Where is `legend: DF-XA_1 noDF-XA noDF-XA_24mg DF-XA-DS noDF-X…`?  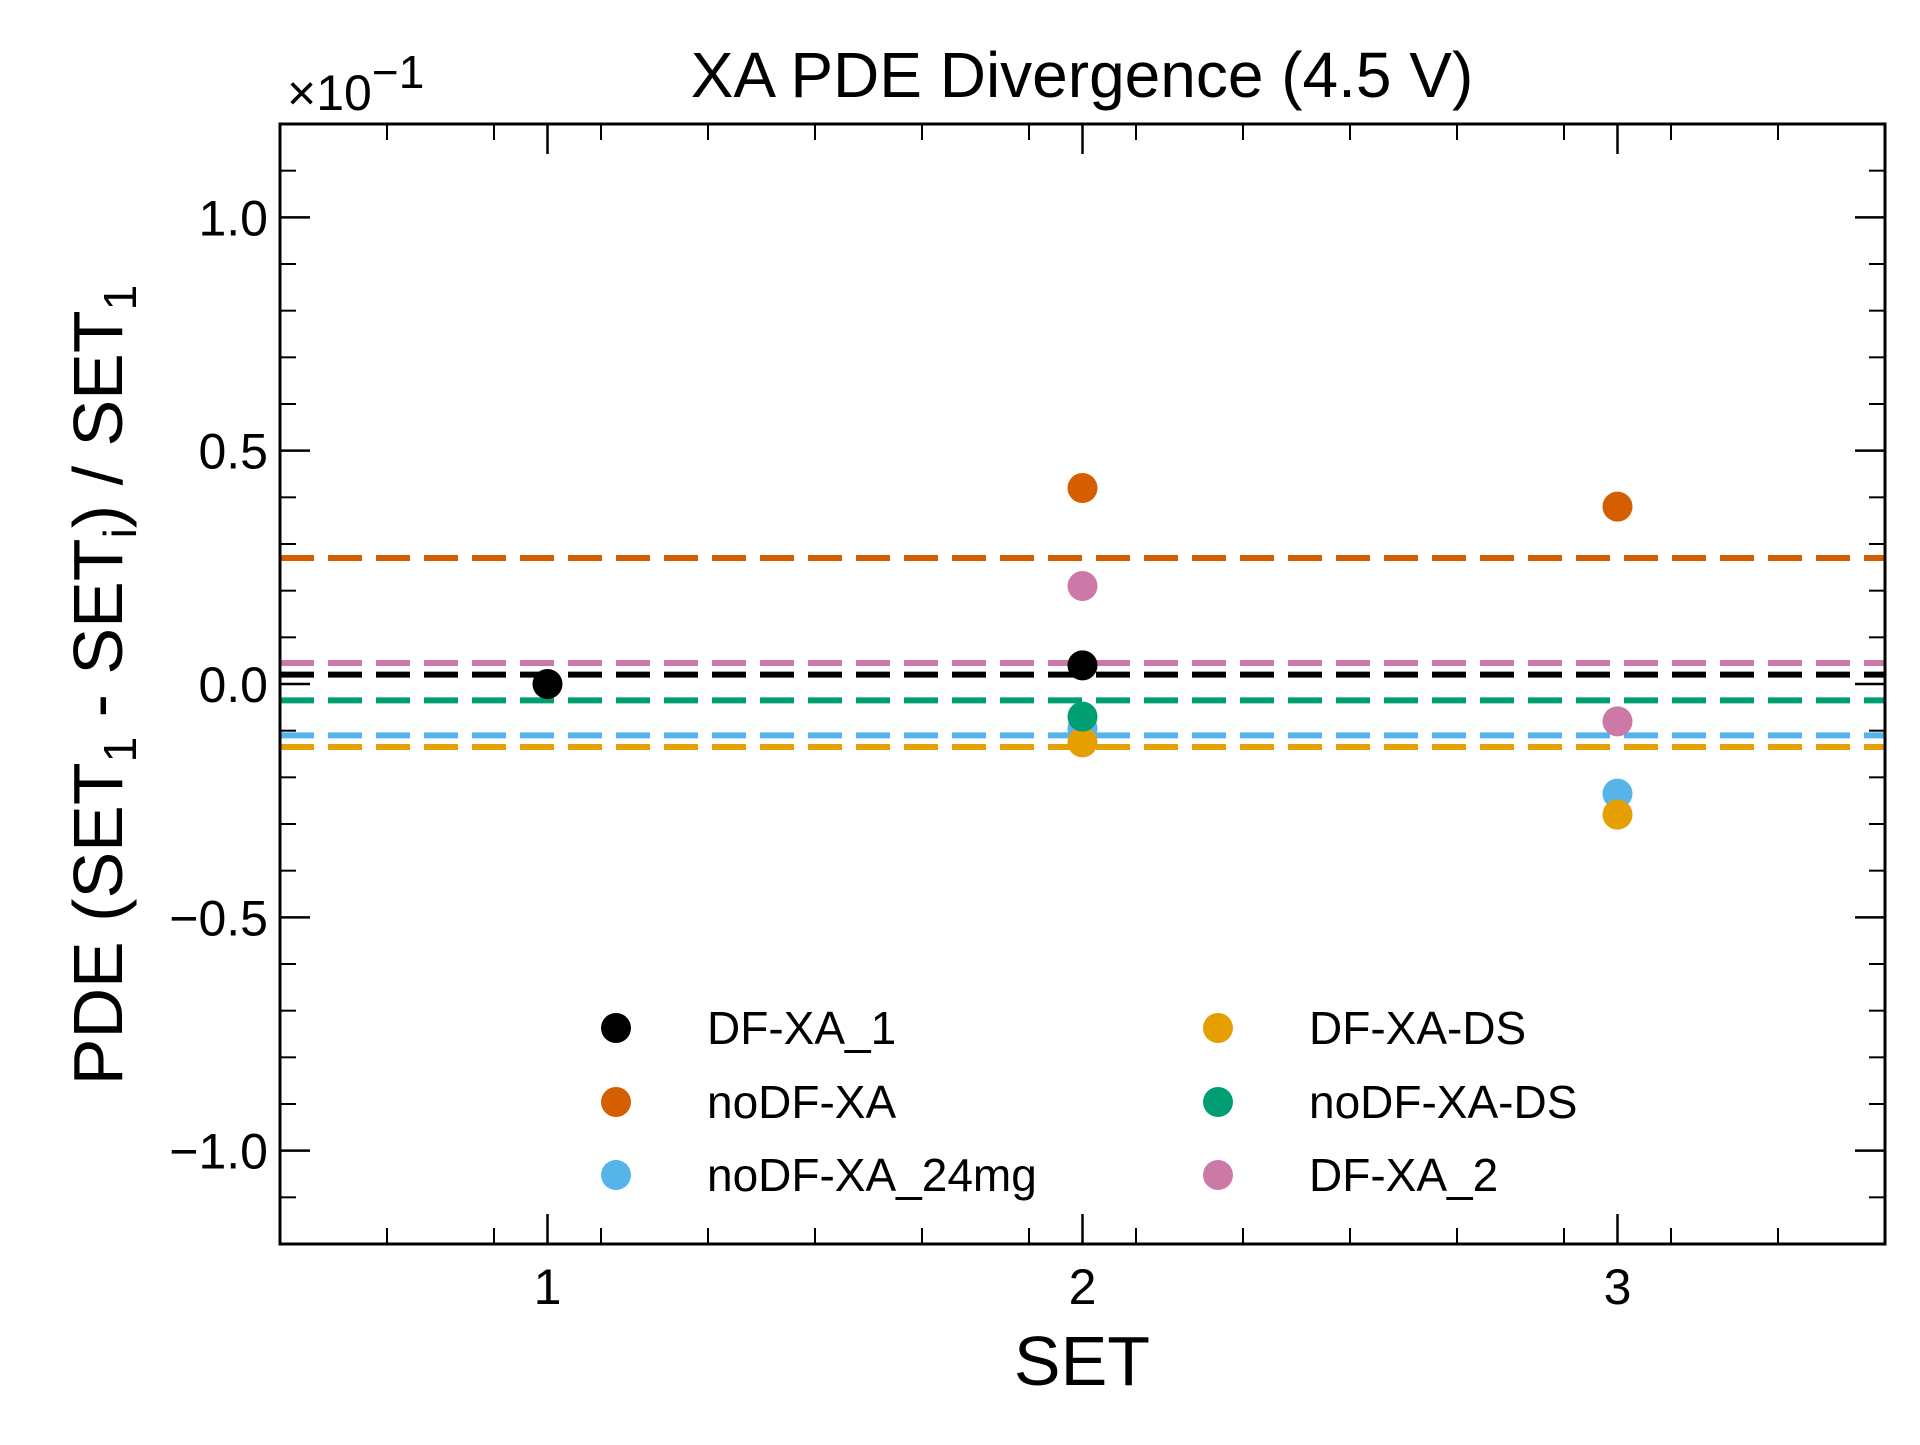 legend: DF-XA_1 noDF-XA noDF-XA_24mg DF-XA-DS noDF-X… is located at coordinates (1089, 1101).